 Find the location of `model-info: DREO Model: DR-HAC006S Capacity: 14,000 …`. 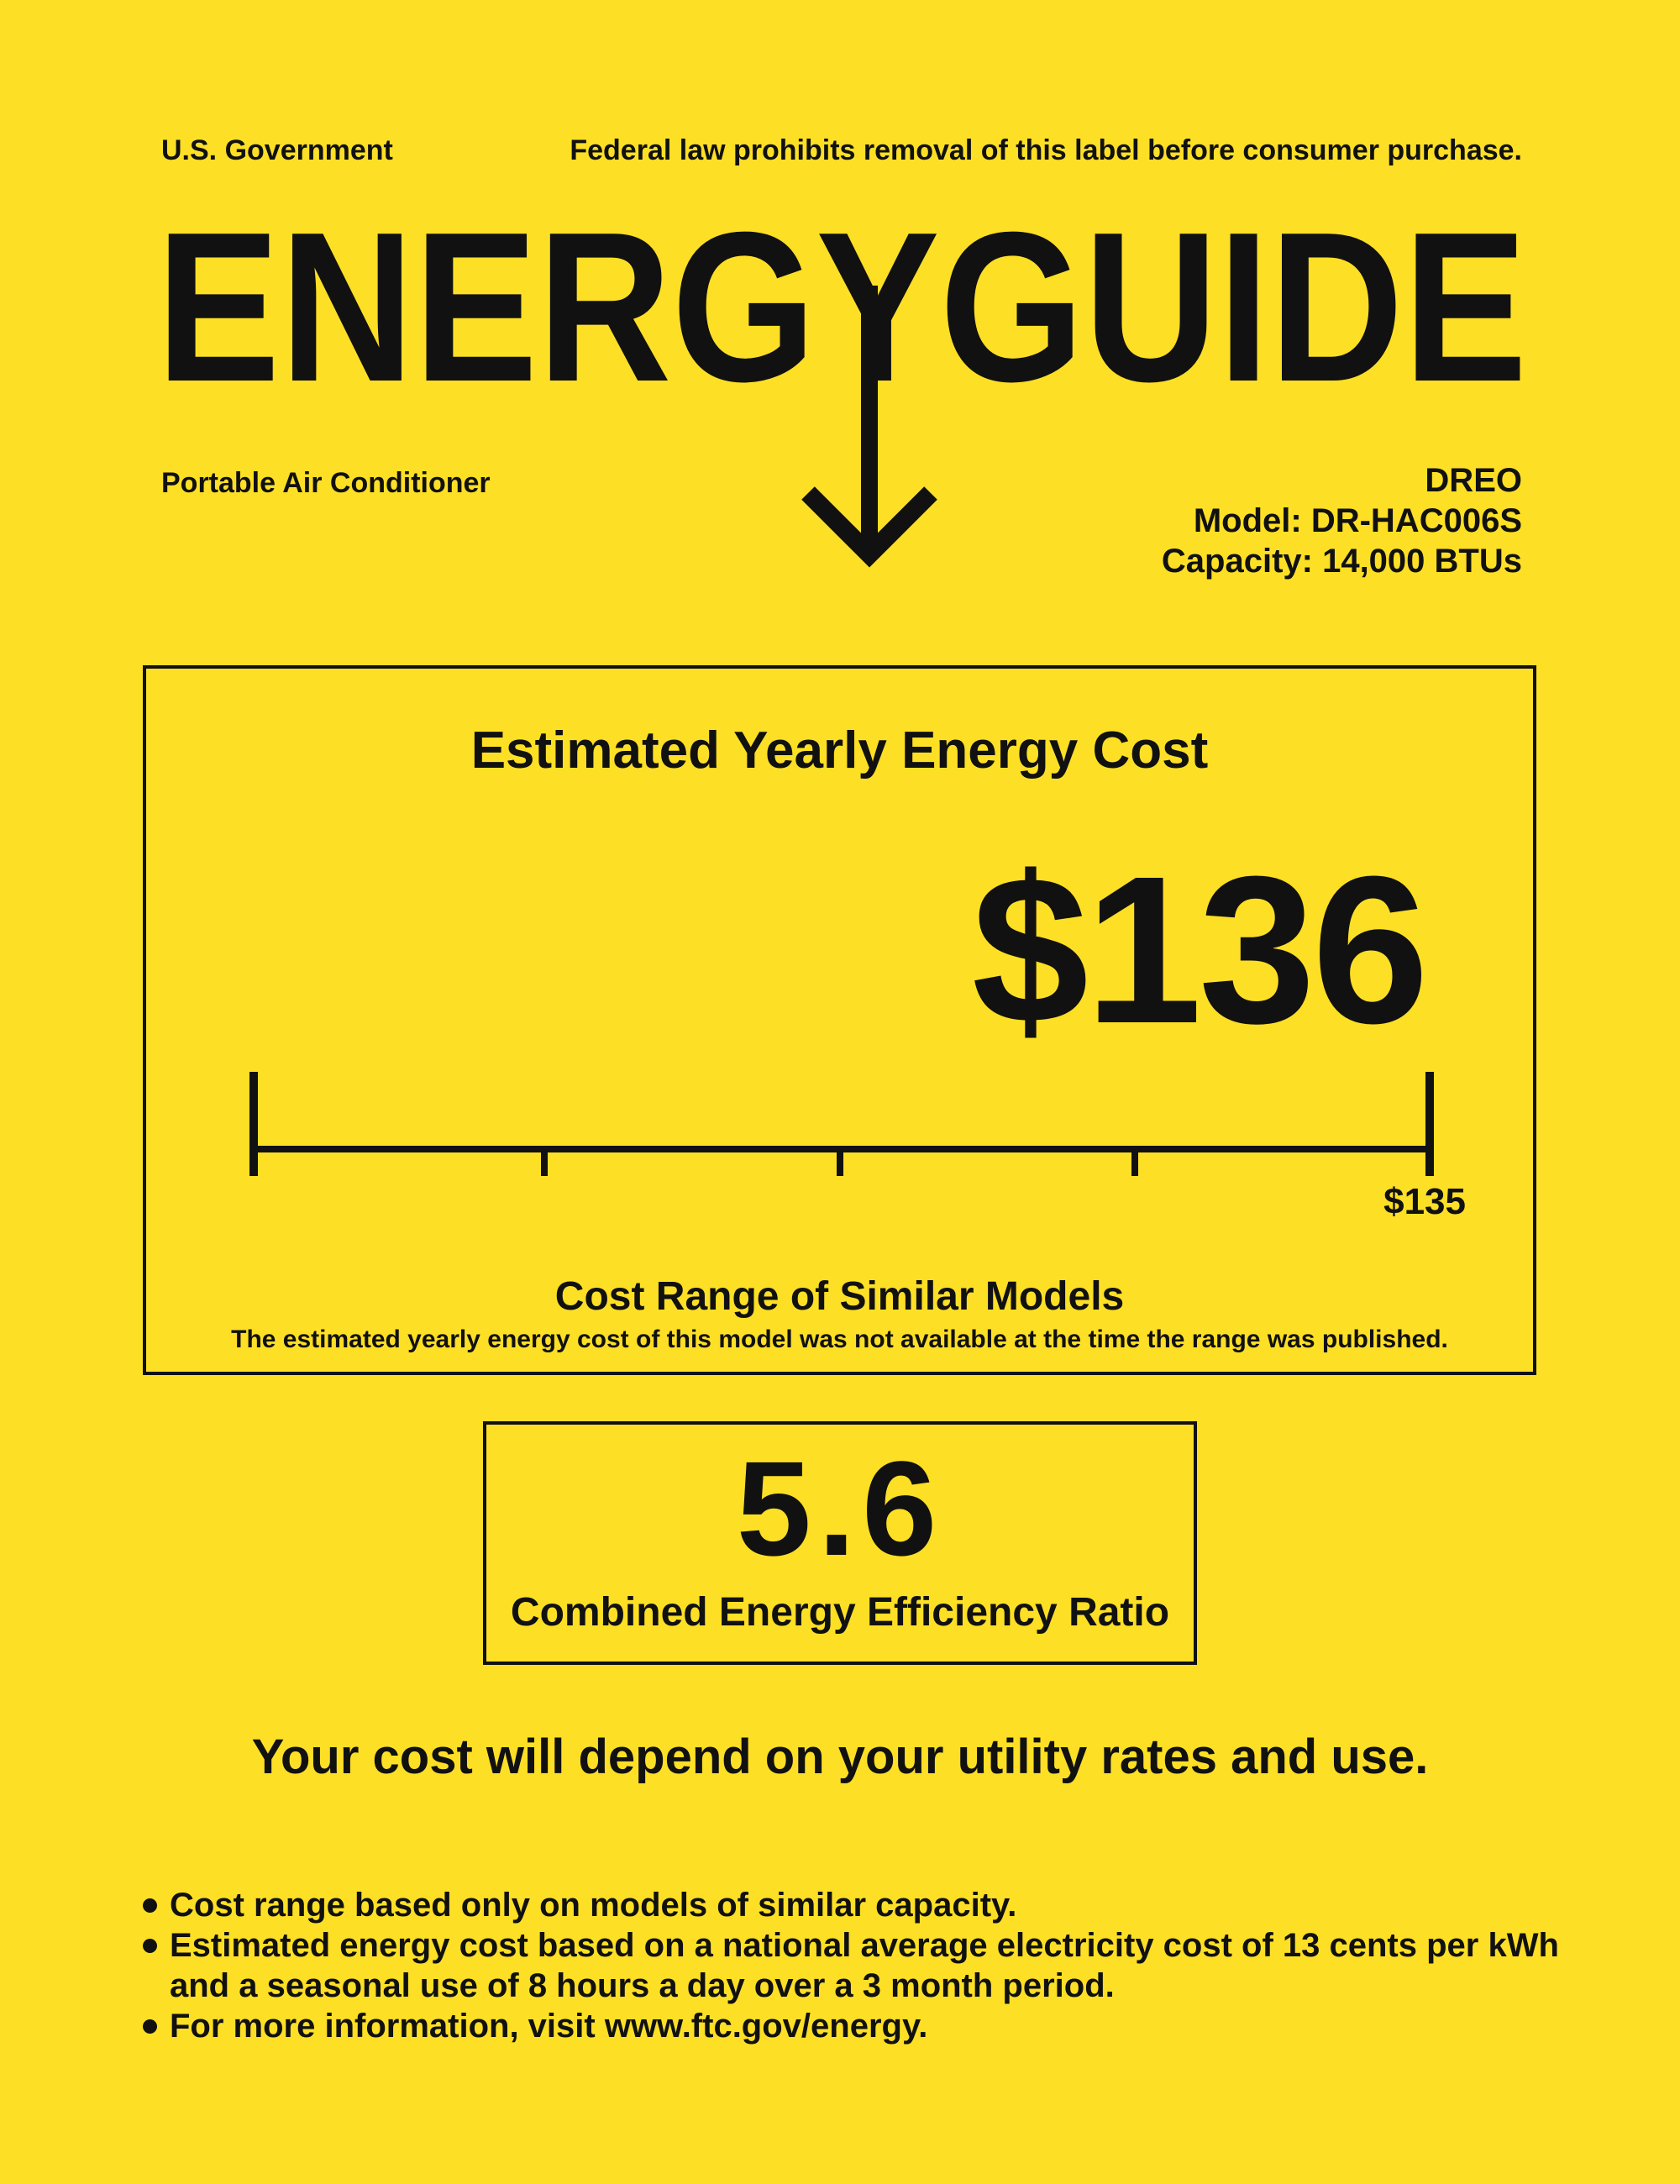

model-info: DREO Model: DR-HAC006S Capacity: 14,000 … is located at coordinates (1342, 520).